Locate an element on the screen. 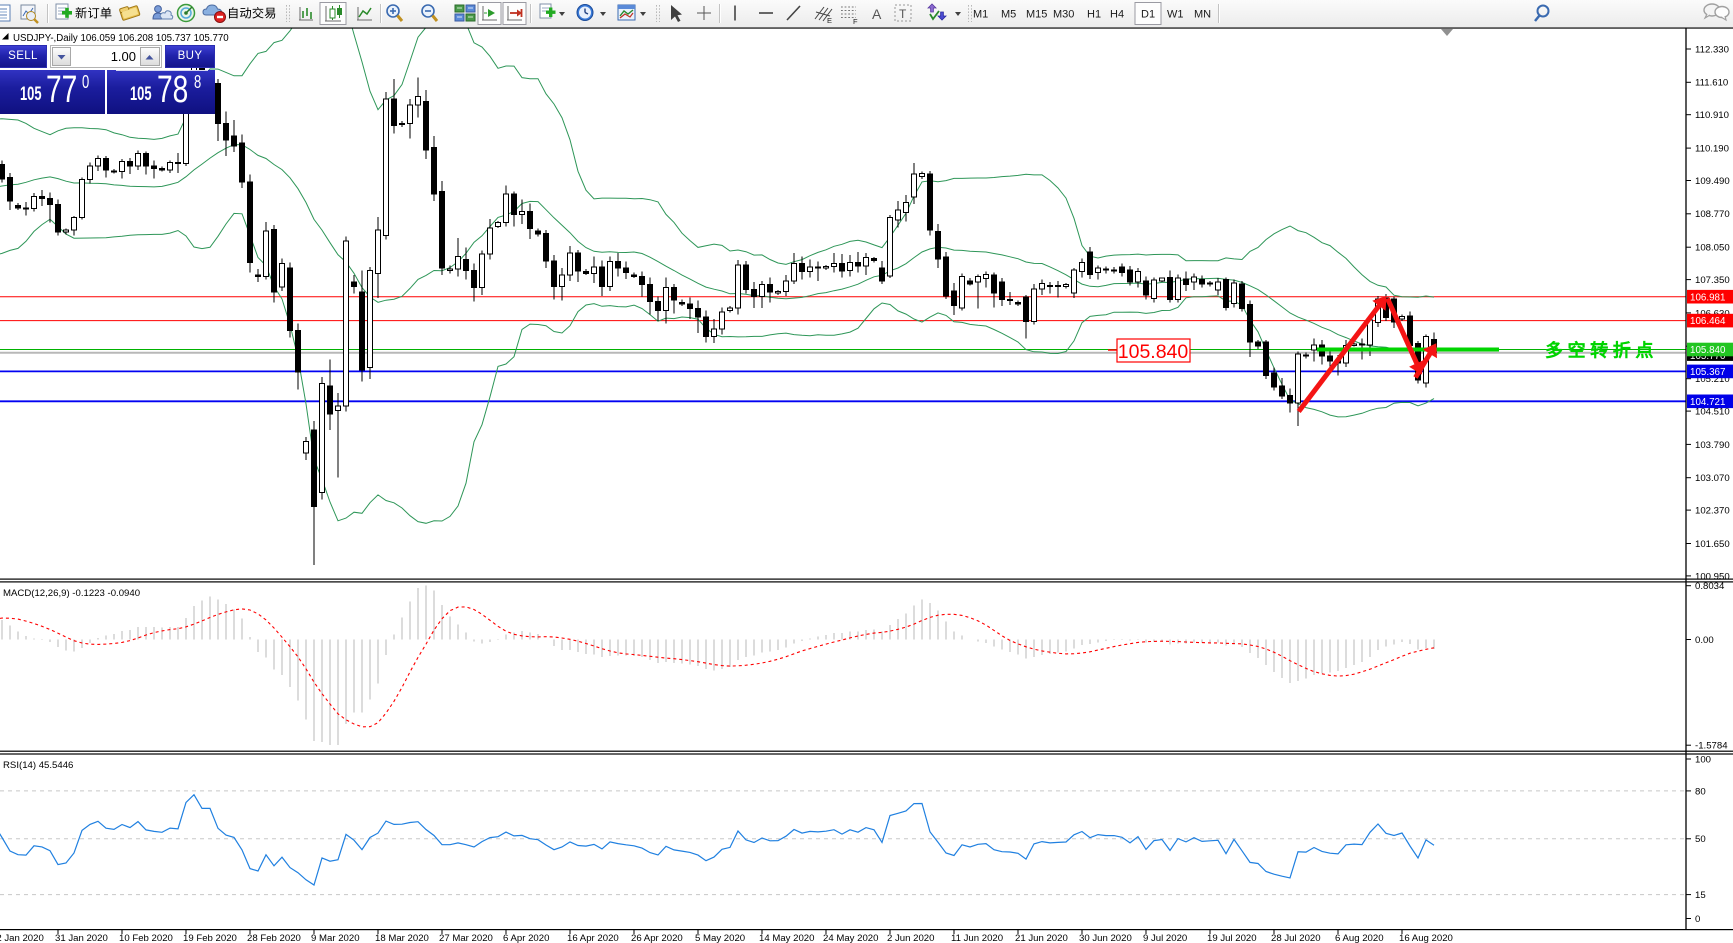 This screenshot has width=1733, height=943. svg-text: M30 is located at coordinates (1063, 15).